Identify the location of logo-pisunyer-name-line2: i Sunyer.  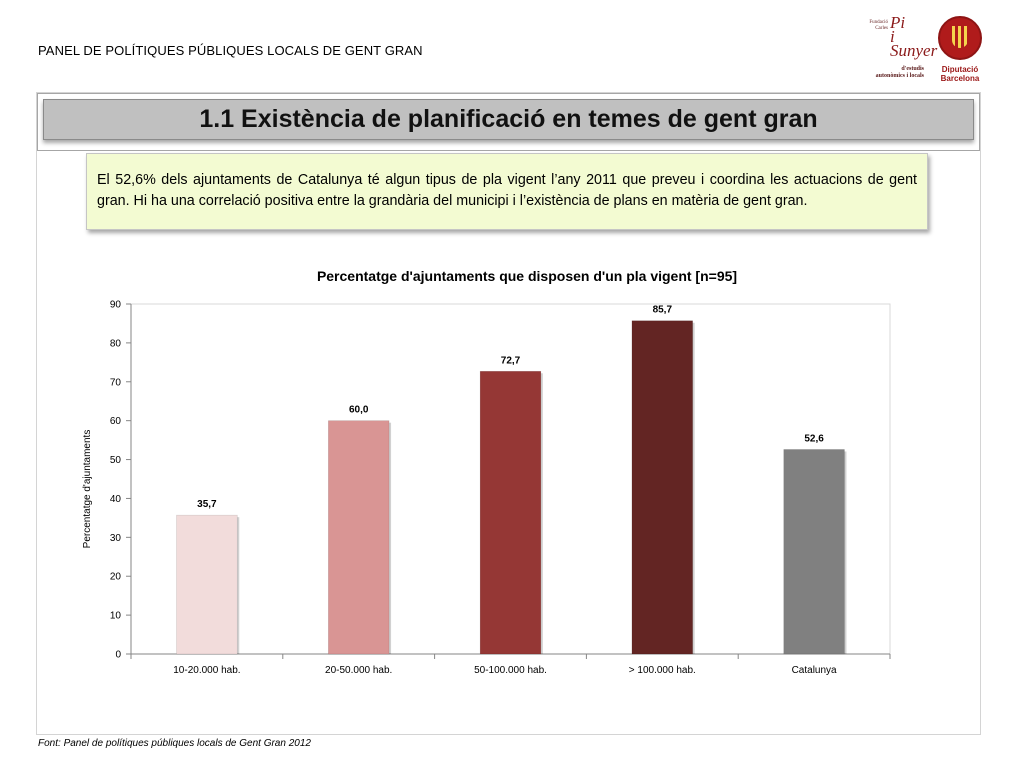
(914, 43).